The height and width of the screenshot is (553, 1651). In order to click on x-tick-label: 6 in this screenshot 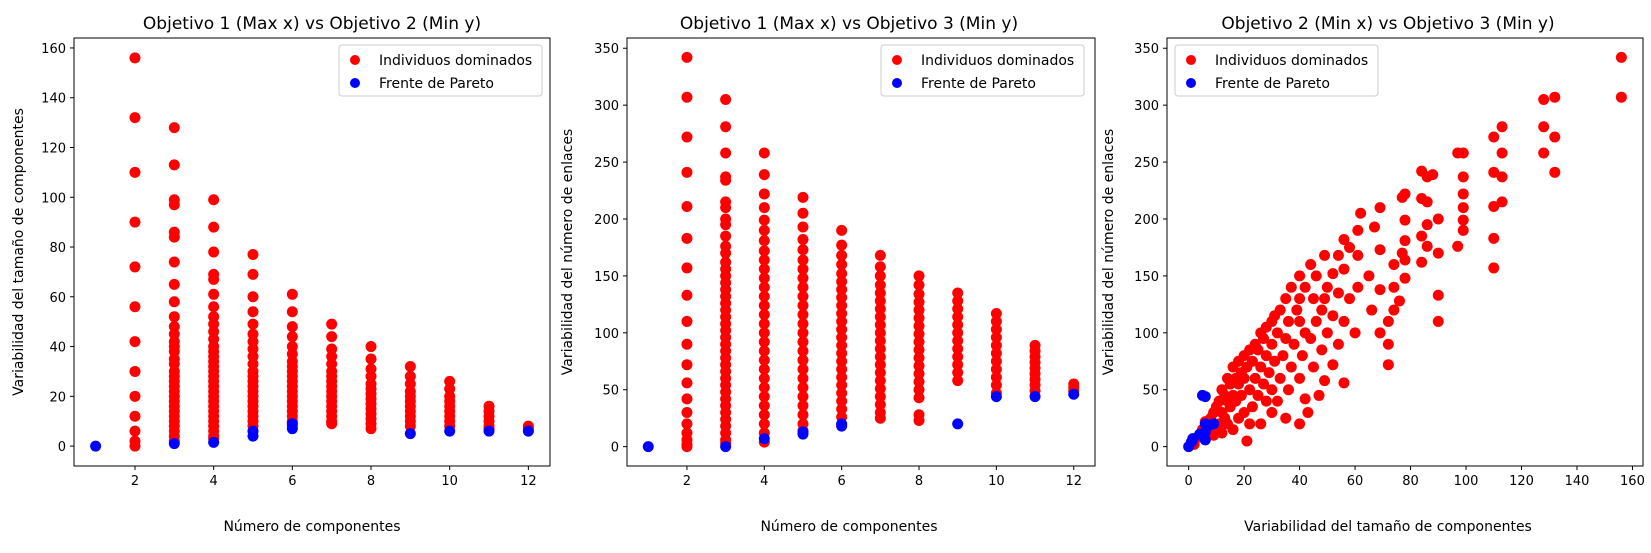, I will do `click(842, 481)`.